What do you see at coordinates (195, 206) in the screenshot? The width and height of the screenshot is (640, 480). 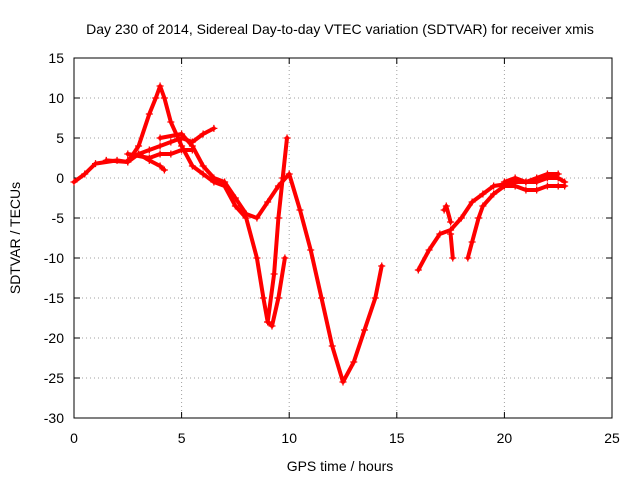 I see `trace-2-line` at bounding box center [195, 206].